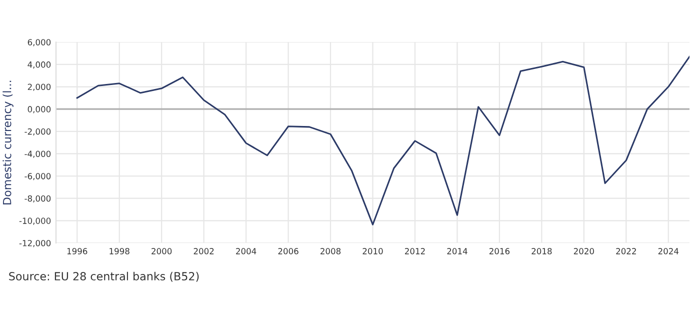 Image resolution: width=700 pixels, height=324 pixels. Describe the element at coordinates (35, 244) in the screenshot. I see `y-tick-label: -12,000` at that location.